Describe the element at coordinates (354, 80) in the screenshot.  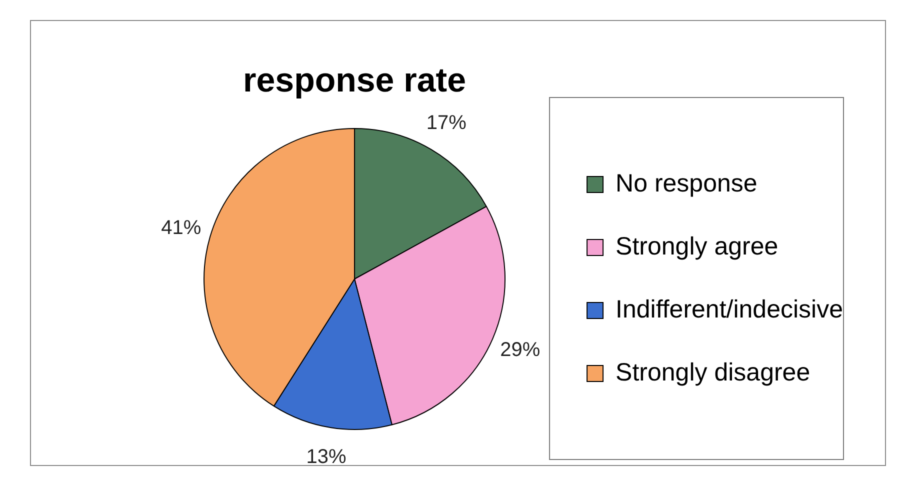
I see `chart-title: response rate` at that location.